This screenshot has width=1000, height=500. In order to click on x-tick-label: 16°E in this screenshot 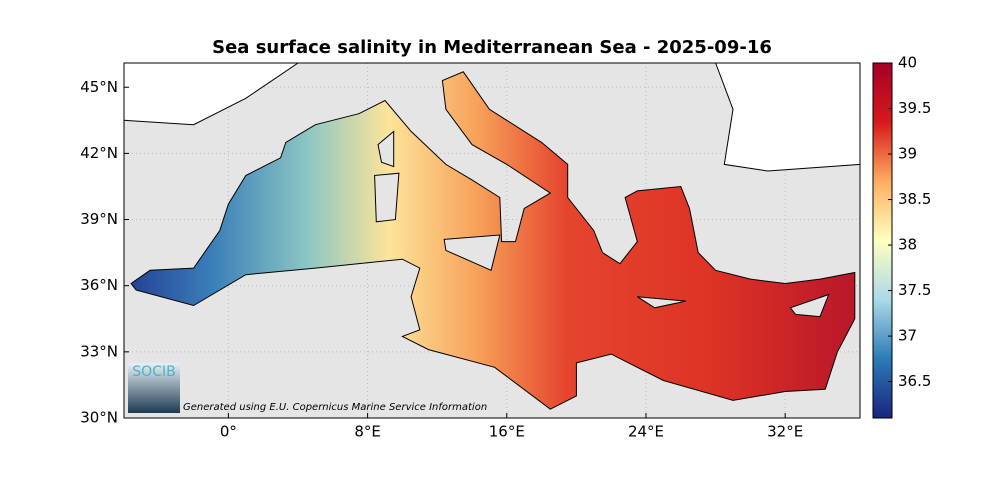, I will do `click(507, 432)`.